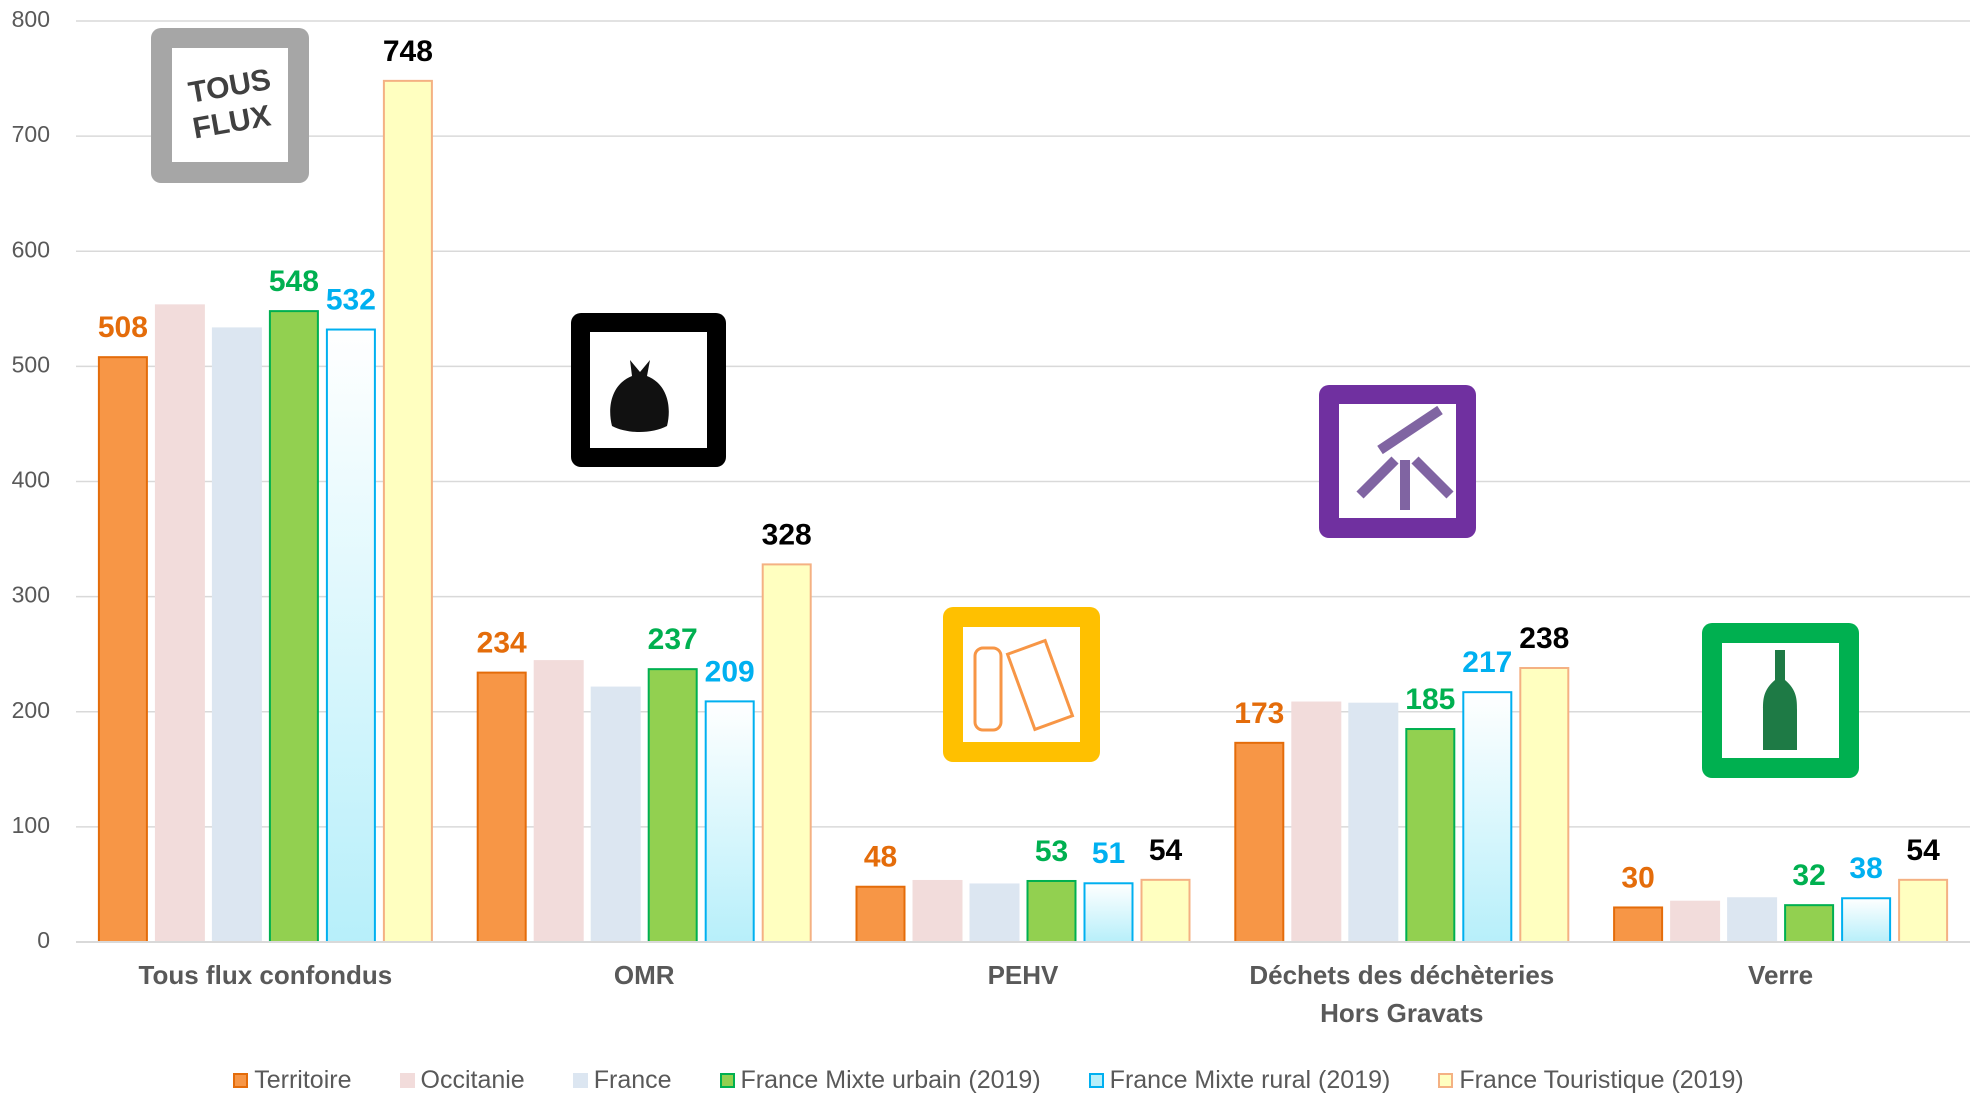 The height and width of the screenshot is (1105, 1977). What do you see at coordinates (1637, 877) in the screenshot?
I see `data-label: 30` at bounding box center [1637, 877].